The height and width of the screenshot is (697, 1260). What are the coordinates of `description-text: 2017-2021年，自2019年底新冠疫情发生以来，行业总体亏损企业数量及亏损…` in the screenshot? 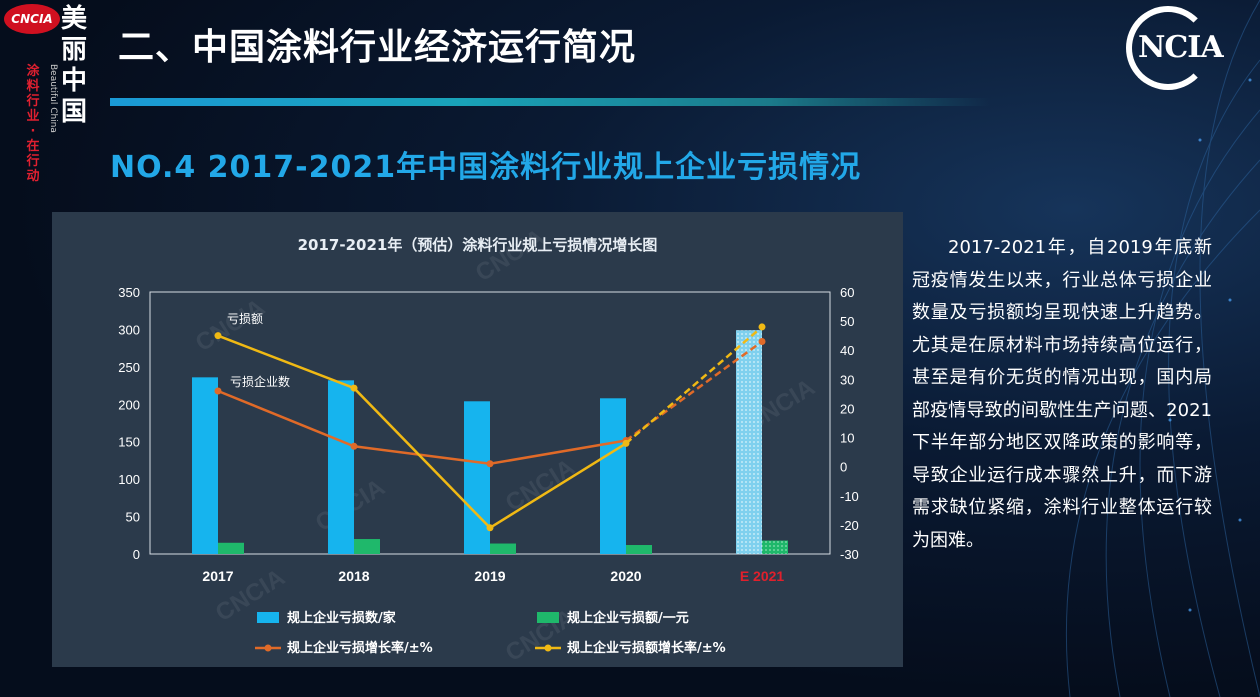 It's located at (1062, 394).